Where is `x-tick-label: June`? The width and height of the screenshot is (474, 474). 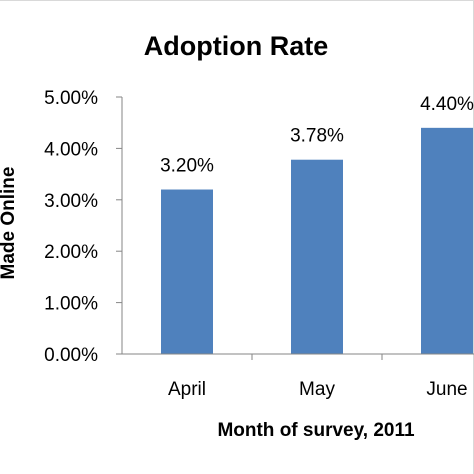
x-tick-label: June is located at coordinates (446, 389).